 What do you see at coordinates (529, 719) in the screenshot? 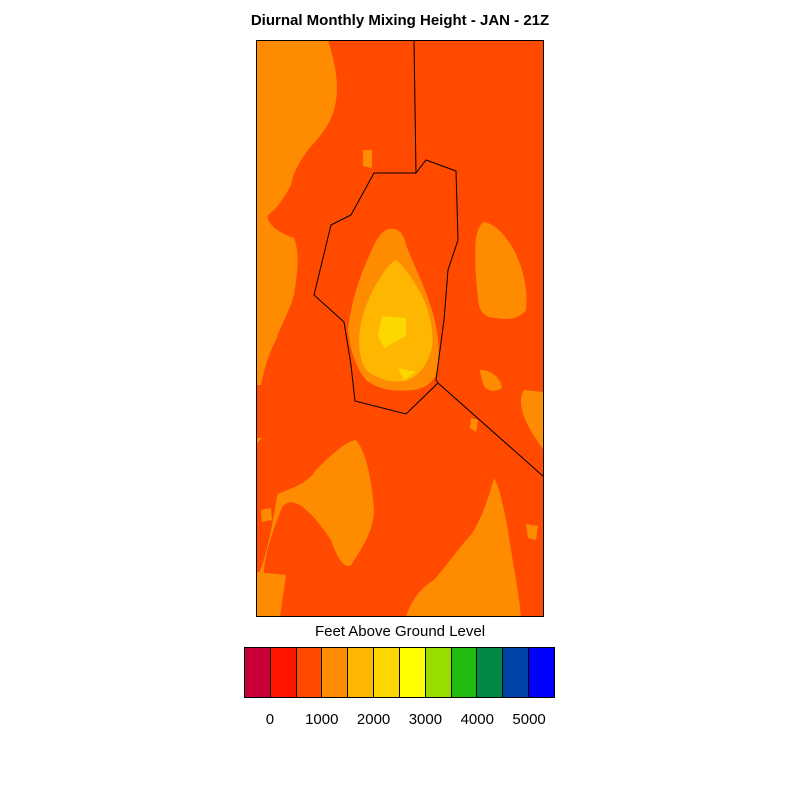
I see `legend-tick-label: 5000` at bounding box center [529, 719].